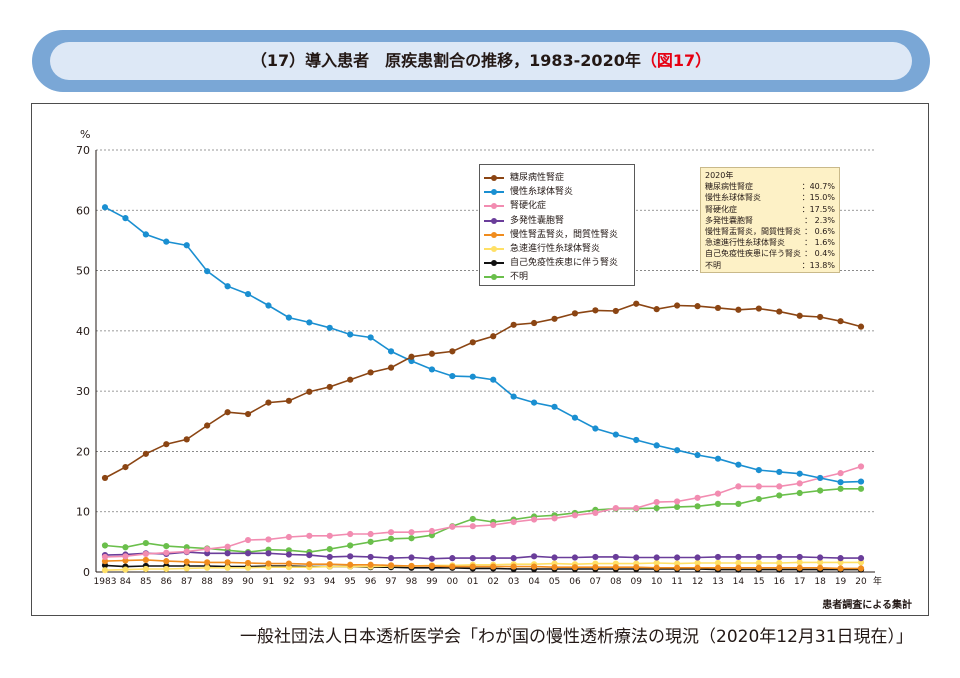  What do you see at coordinates (555, 249) in the screenshot?
I see `legend-label: 急速進行性糸球体腎炎` at bounding box center [555, 249].